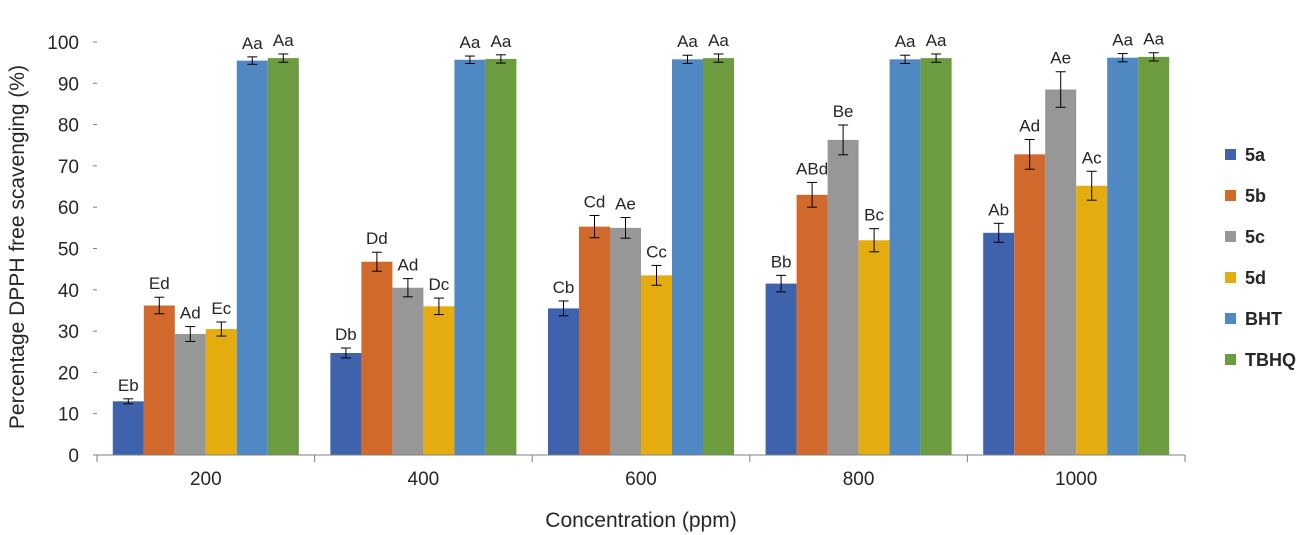 The height and width of the screenshot is (535, 1312). Describe the element at coordinates (1230, 236) in the screenshot. I see `legend-swatch-5c` at that location.